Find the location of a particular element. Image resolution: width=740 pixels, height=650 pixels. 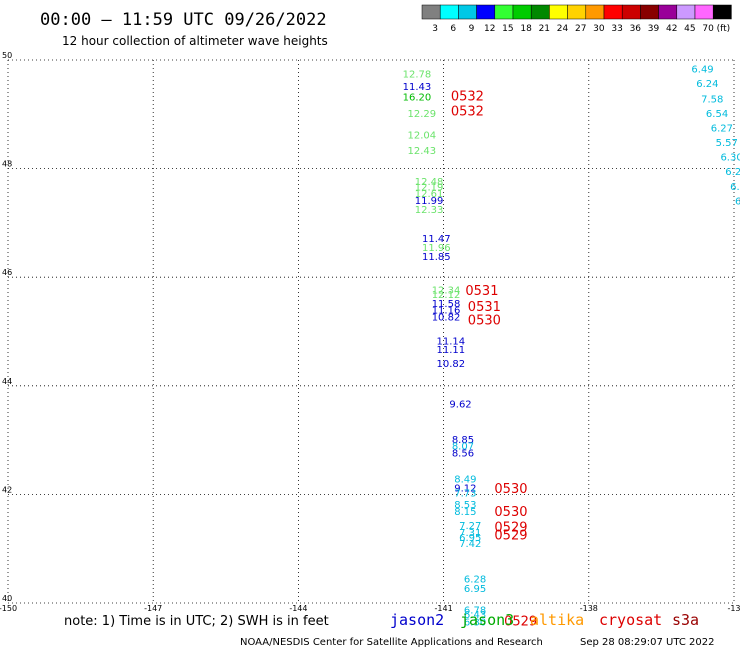

footer-timestamp: Sep 28 08:29:07 UTC 2022 is located at coordinates (647, 642).